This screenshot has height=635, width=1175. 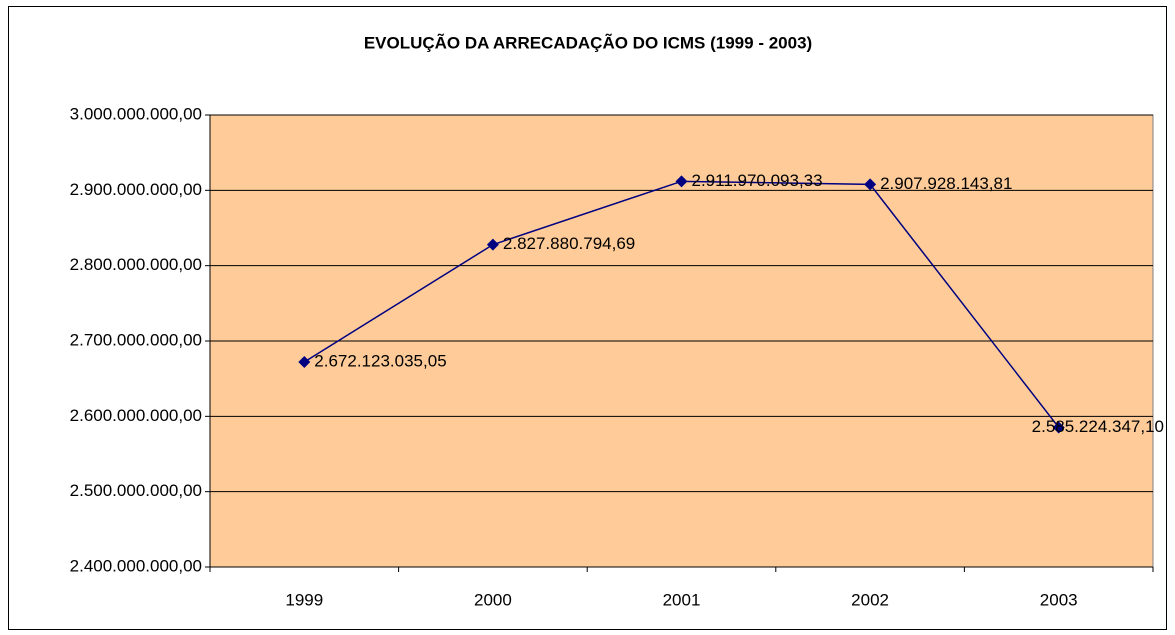 What do you see at coordinates (136, 565) in the screenshot?
I see `y-tick-label: 2.400.000.000,00` at bounding box center [136, 565].